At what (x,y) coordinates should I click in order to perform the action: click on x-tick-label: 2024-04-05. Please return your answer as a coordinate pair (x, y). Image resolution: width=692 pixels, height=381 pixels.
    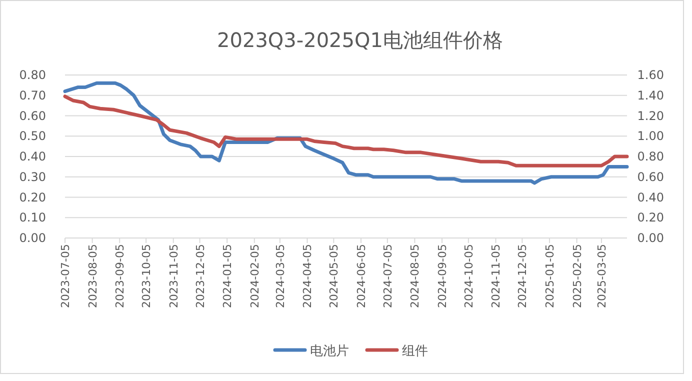
    Looking at the image, I should click on (307, 276).